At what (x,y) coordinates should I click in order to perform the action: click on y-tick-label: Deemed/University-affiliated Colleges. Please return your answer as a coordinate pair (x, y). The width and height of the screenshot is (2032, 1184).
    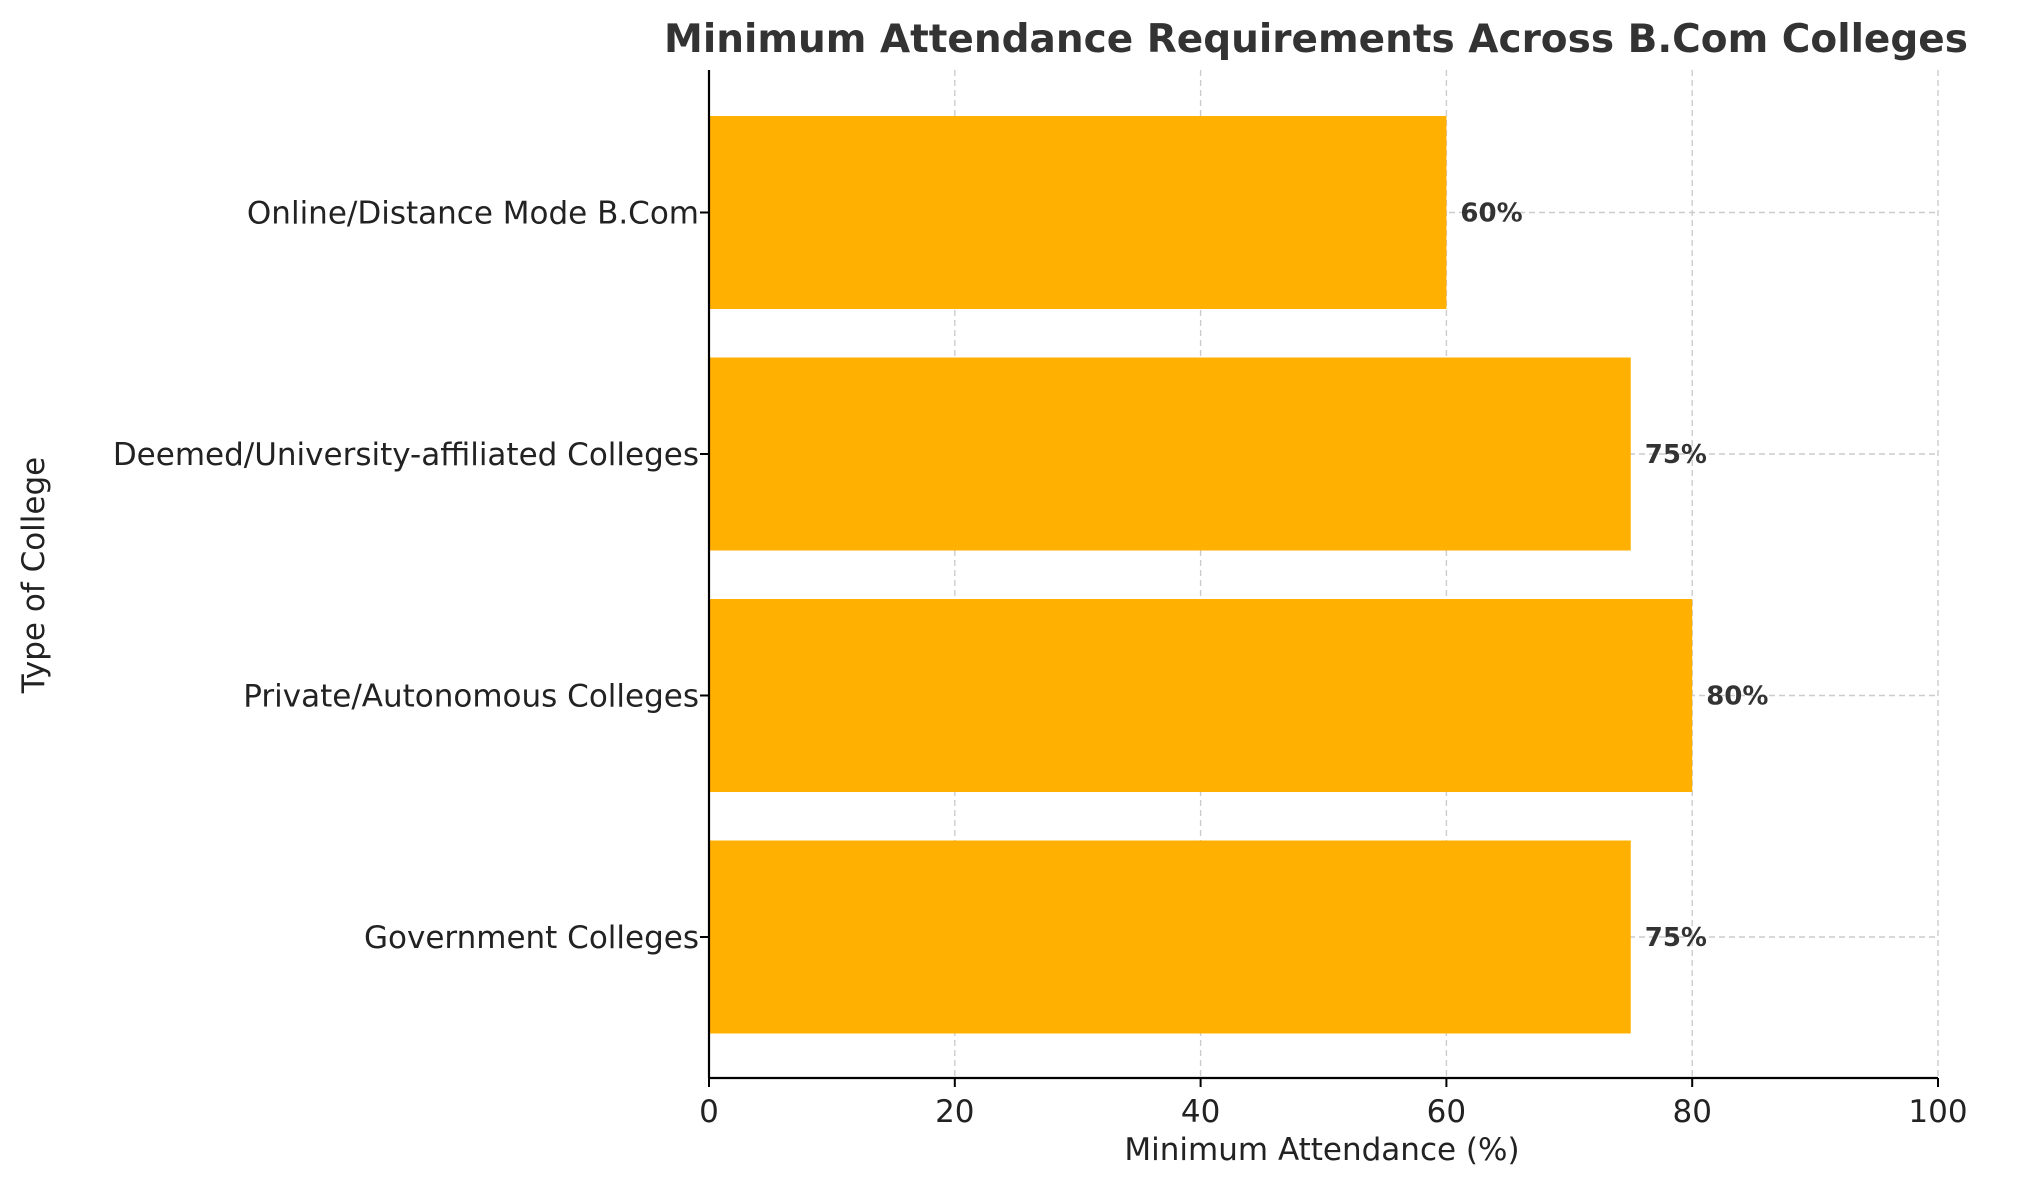
    Looking at the image, I should click on (406, 455).